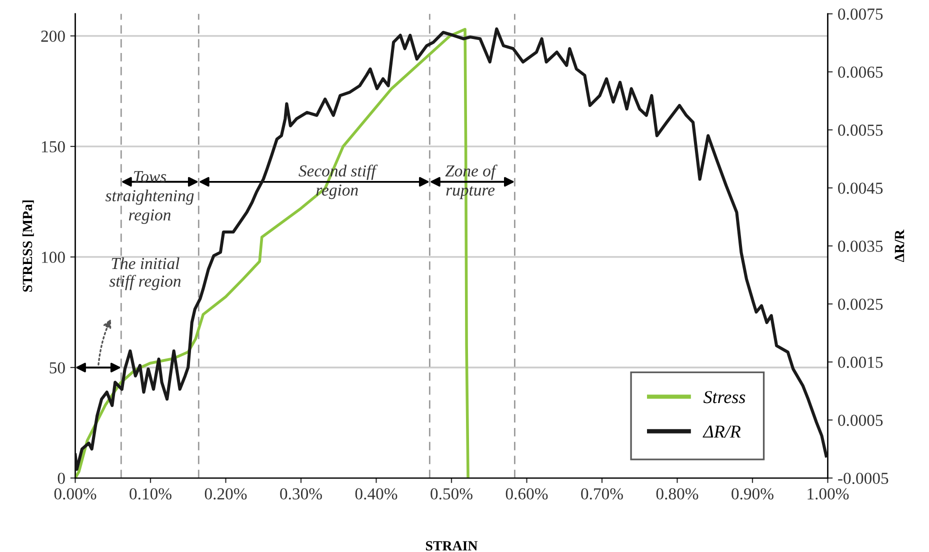 This screenshot has width=929, height=552. Describe the element at coordinates (860, 14) in the screenshot. I see `y2-tick-label: 0.0075` at that location.